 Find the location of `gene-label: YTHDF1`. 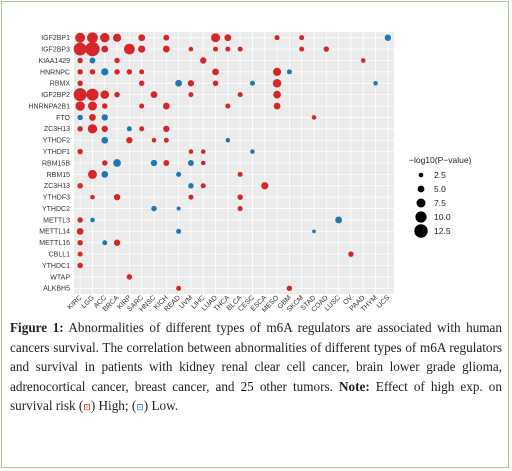

gene-label: YTHDF1 is located at coordinates (56, 152).